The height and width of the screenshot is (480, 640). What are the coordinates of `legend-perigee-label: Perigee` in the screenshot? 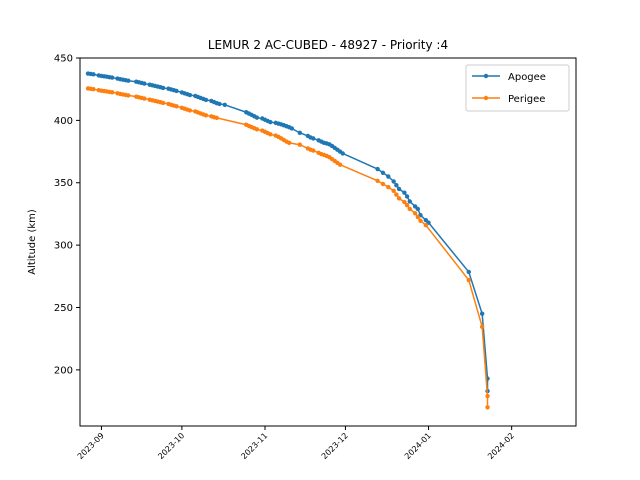 It's located at (526, 99).